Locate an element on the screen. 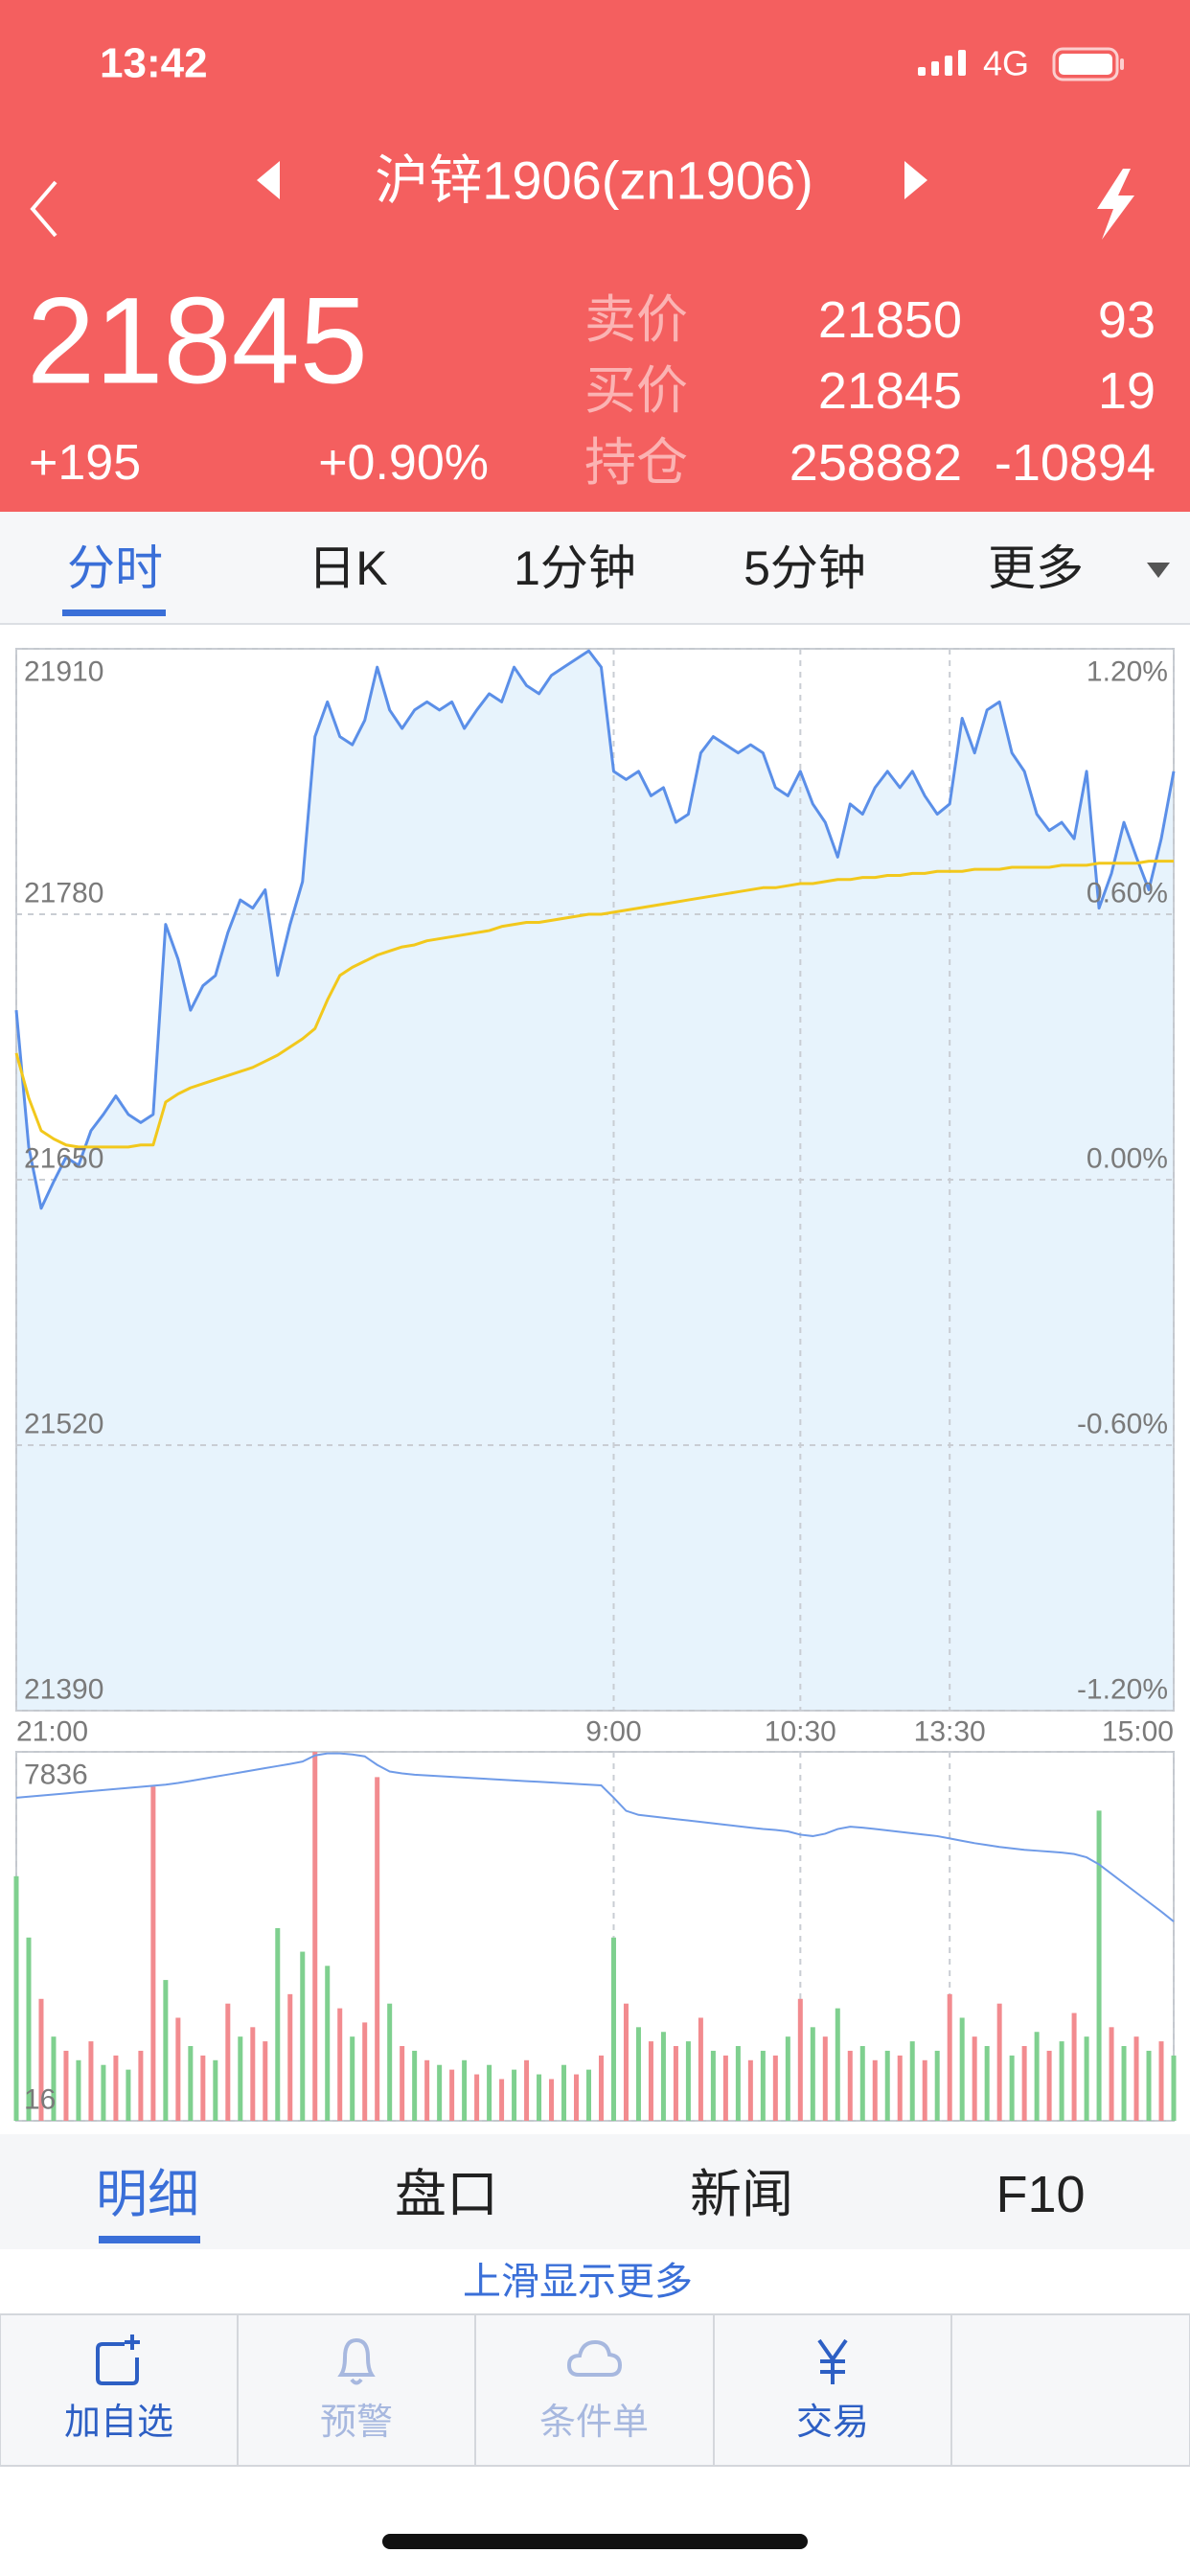 Image resolution: width=1190 pixels, height=2576 pixels. back-button is located at coordinates (44, 209).